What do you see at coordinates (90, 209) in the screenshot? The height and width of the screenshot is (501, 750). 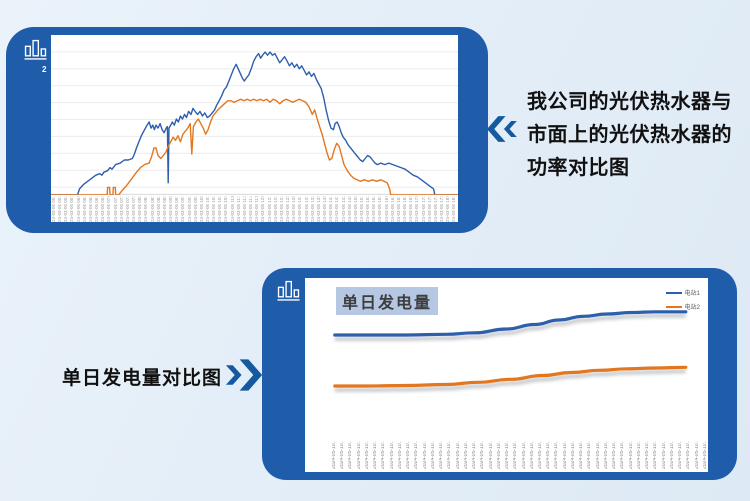 I see `x-tick-label: 24-03-05 06:28` at bounding box center [90, 209].